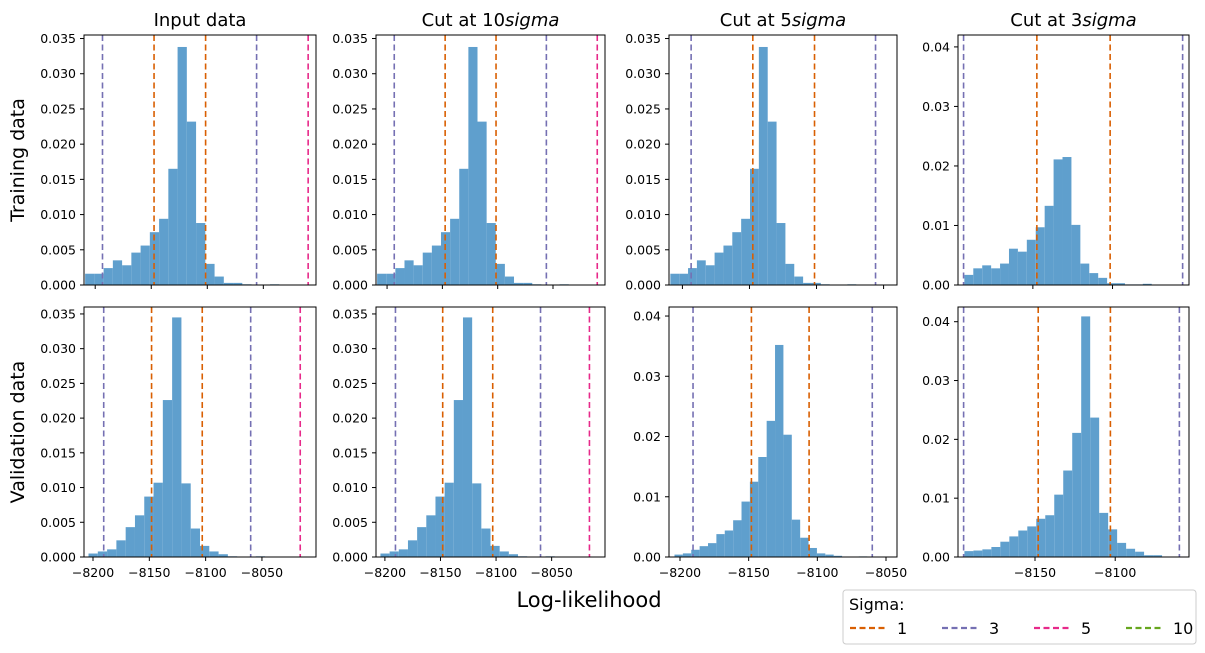  I want to click on x-tick-label: −8200, so click(385, 572).